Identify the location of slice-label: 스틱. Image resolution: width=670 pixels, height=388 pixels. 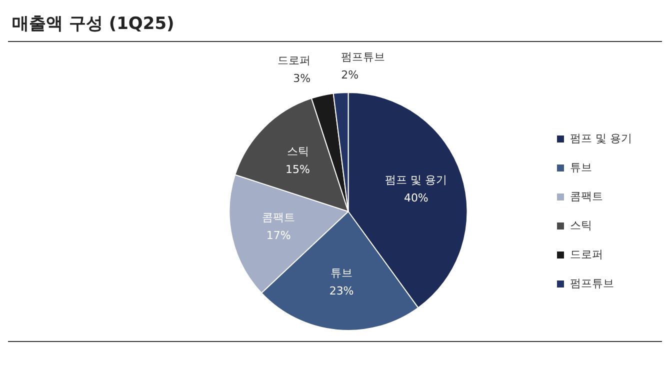
(297, 151).